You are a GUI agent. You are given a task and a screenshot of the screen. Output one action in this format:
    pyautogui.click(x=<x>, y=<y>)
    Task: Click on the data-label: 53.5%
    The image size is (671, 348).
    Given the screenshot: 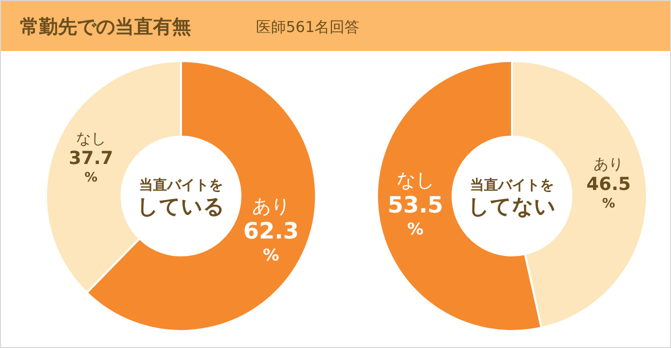 What is the action you would take?
    pyautogui.click(x=416, y=215)
    